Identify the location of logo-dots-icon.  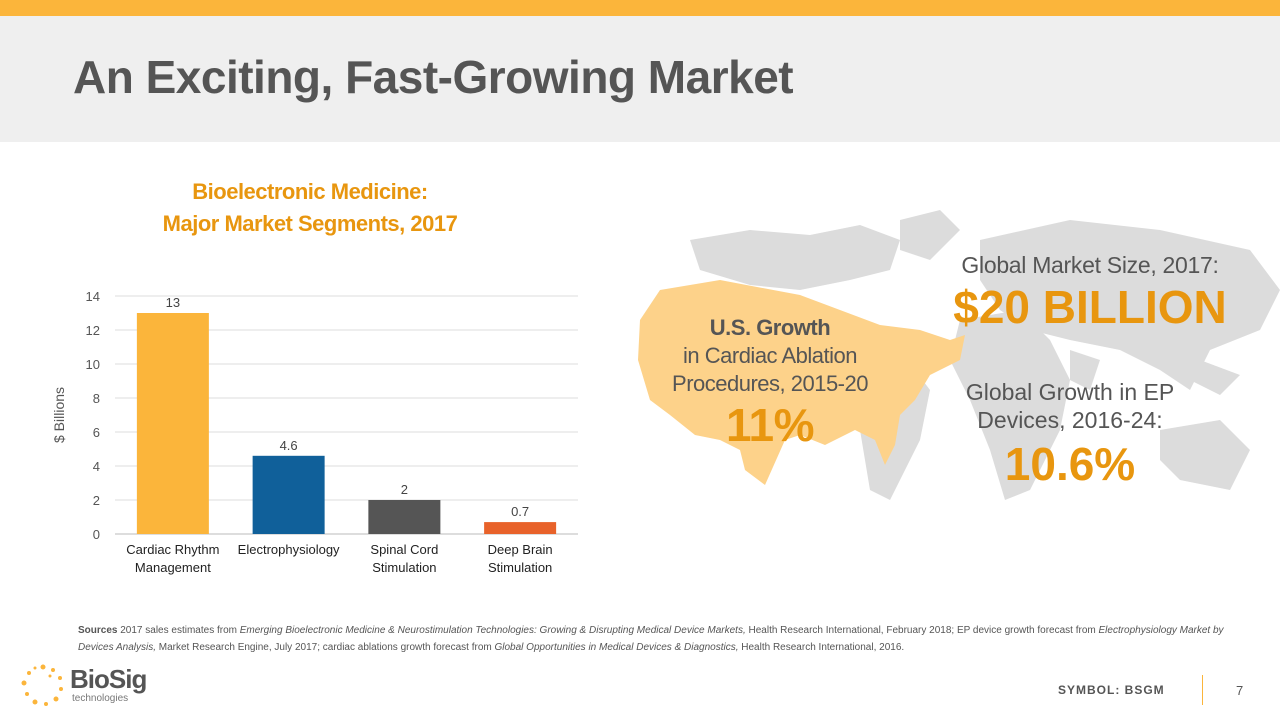
(42, 685).